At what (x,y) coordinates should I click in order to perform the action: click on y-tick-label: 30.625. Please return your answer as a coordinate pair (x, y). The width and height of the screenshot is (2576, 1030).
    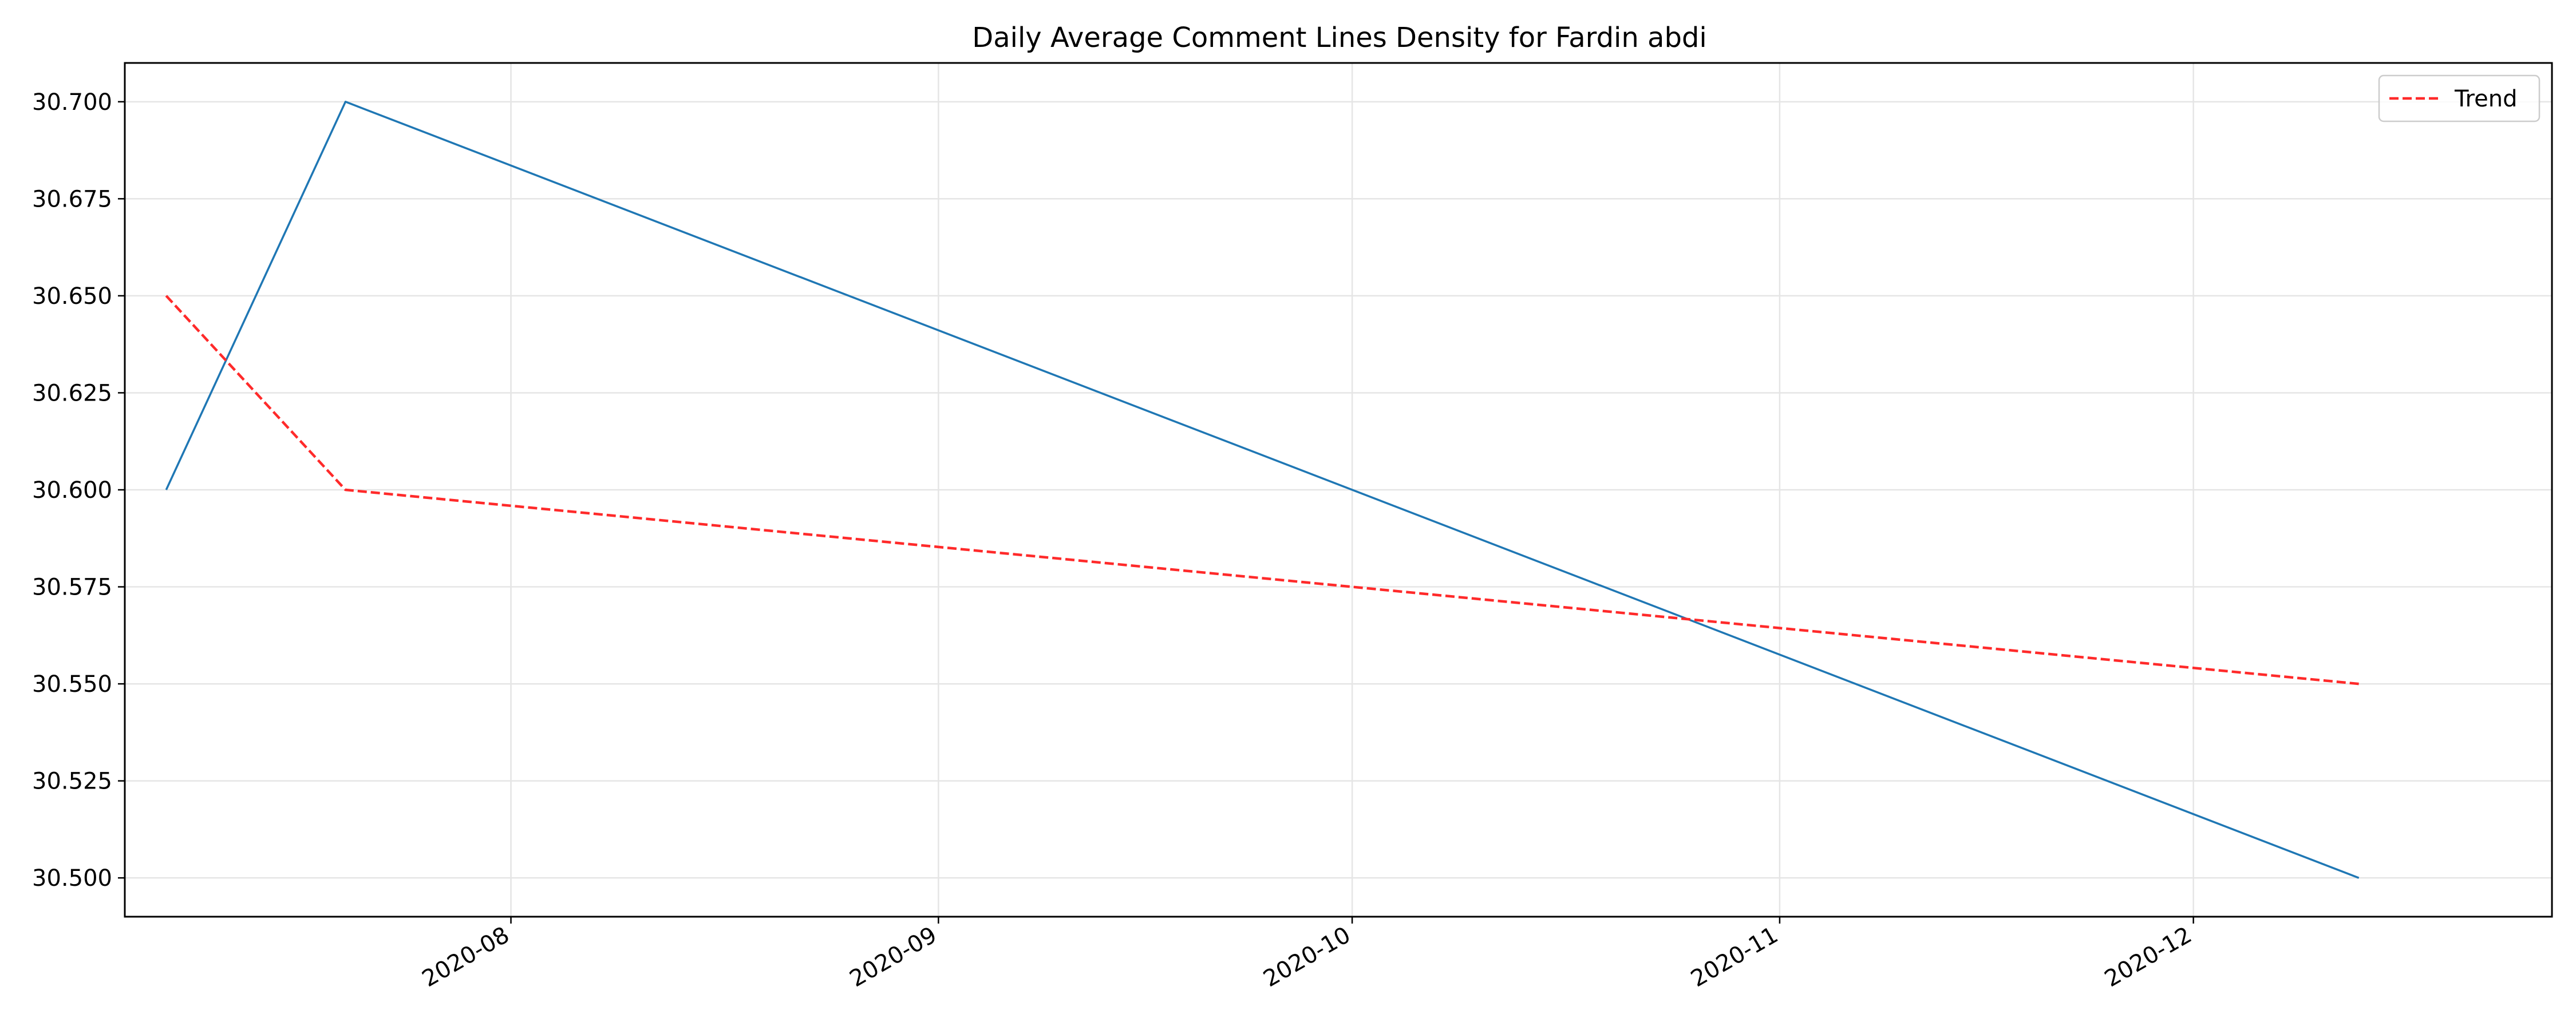
    Looking at the image, I should click on (72, 393).